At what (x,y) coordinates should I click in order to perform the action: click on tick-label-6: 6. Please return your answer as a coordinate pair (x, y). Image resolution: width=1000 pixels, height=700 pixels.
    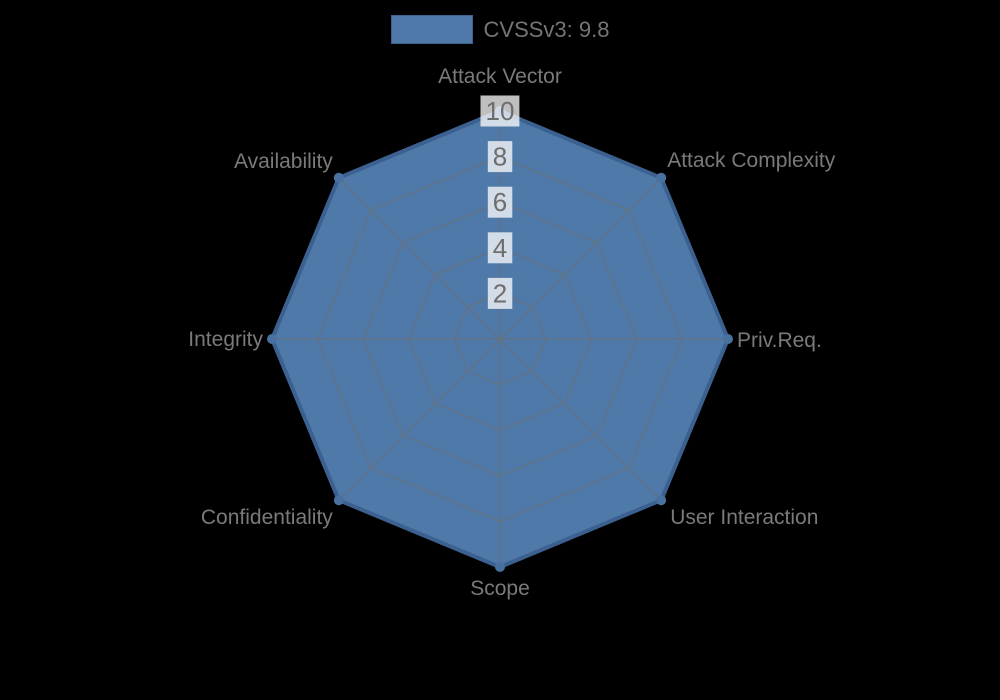
    Looking at the image, I should click on (500, 202).